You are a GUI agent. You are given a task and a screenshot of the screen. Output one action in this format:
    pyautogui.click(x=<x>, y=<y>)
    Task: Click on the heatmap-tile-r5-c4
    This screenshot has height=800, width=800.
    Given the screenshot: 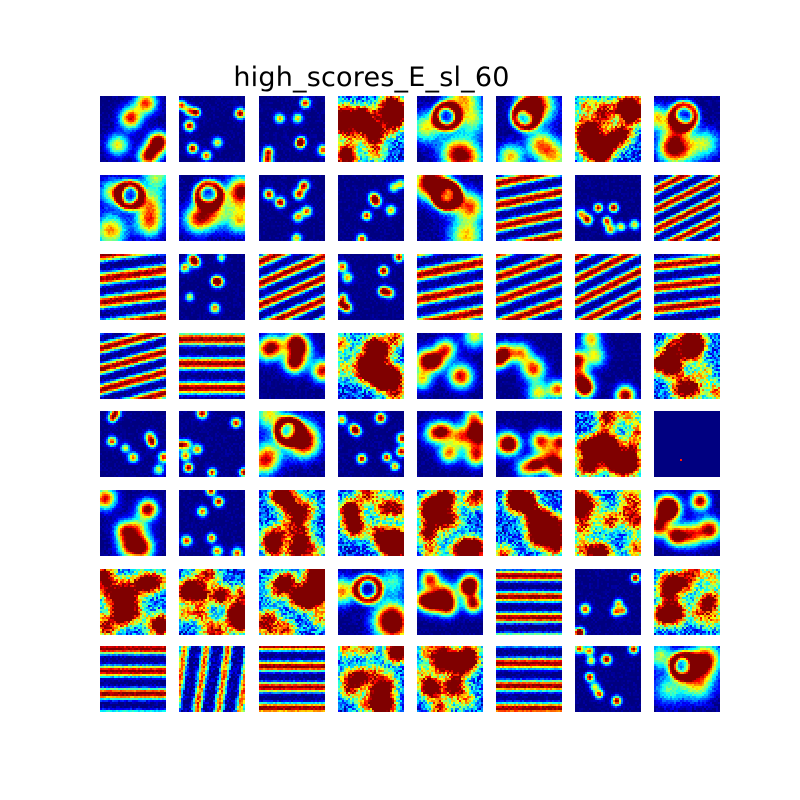 What is the action you would take?
    pyautogui.click(x=371, y=444)
    